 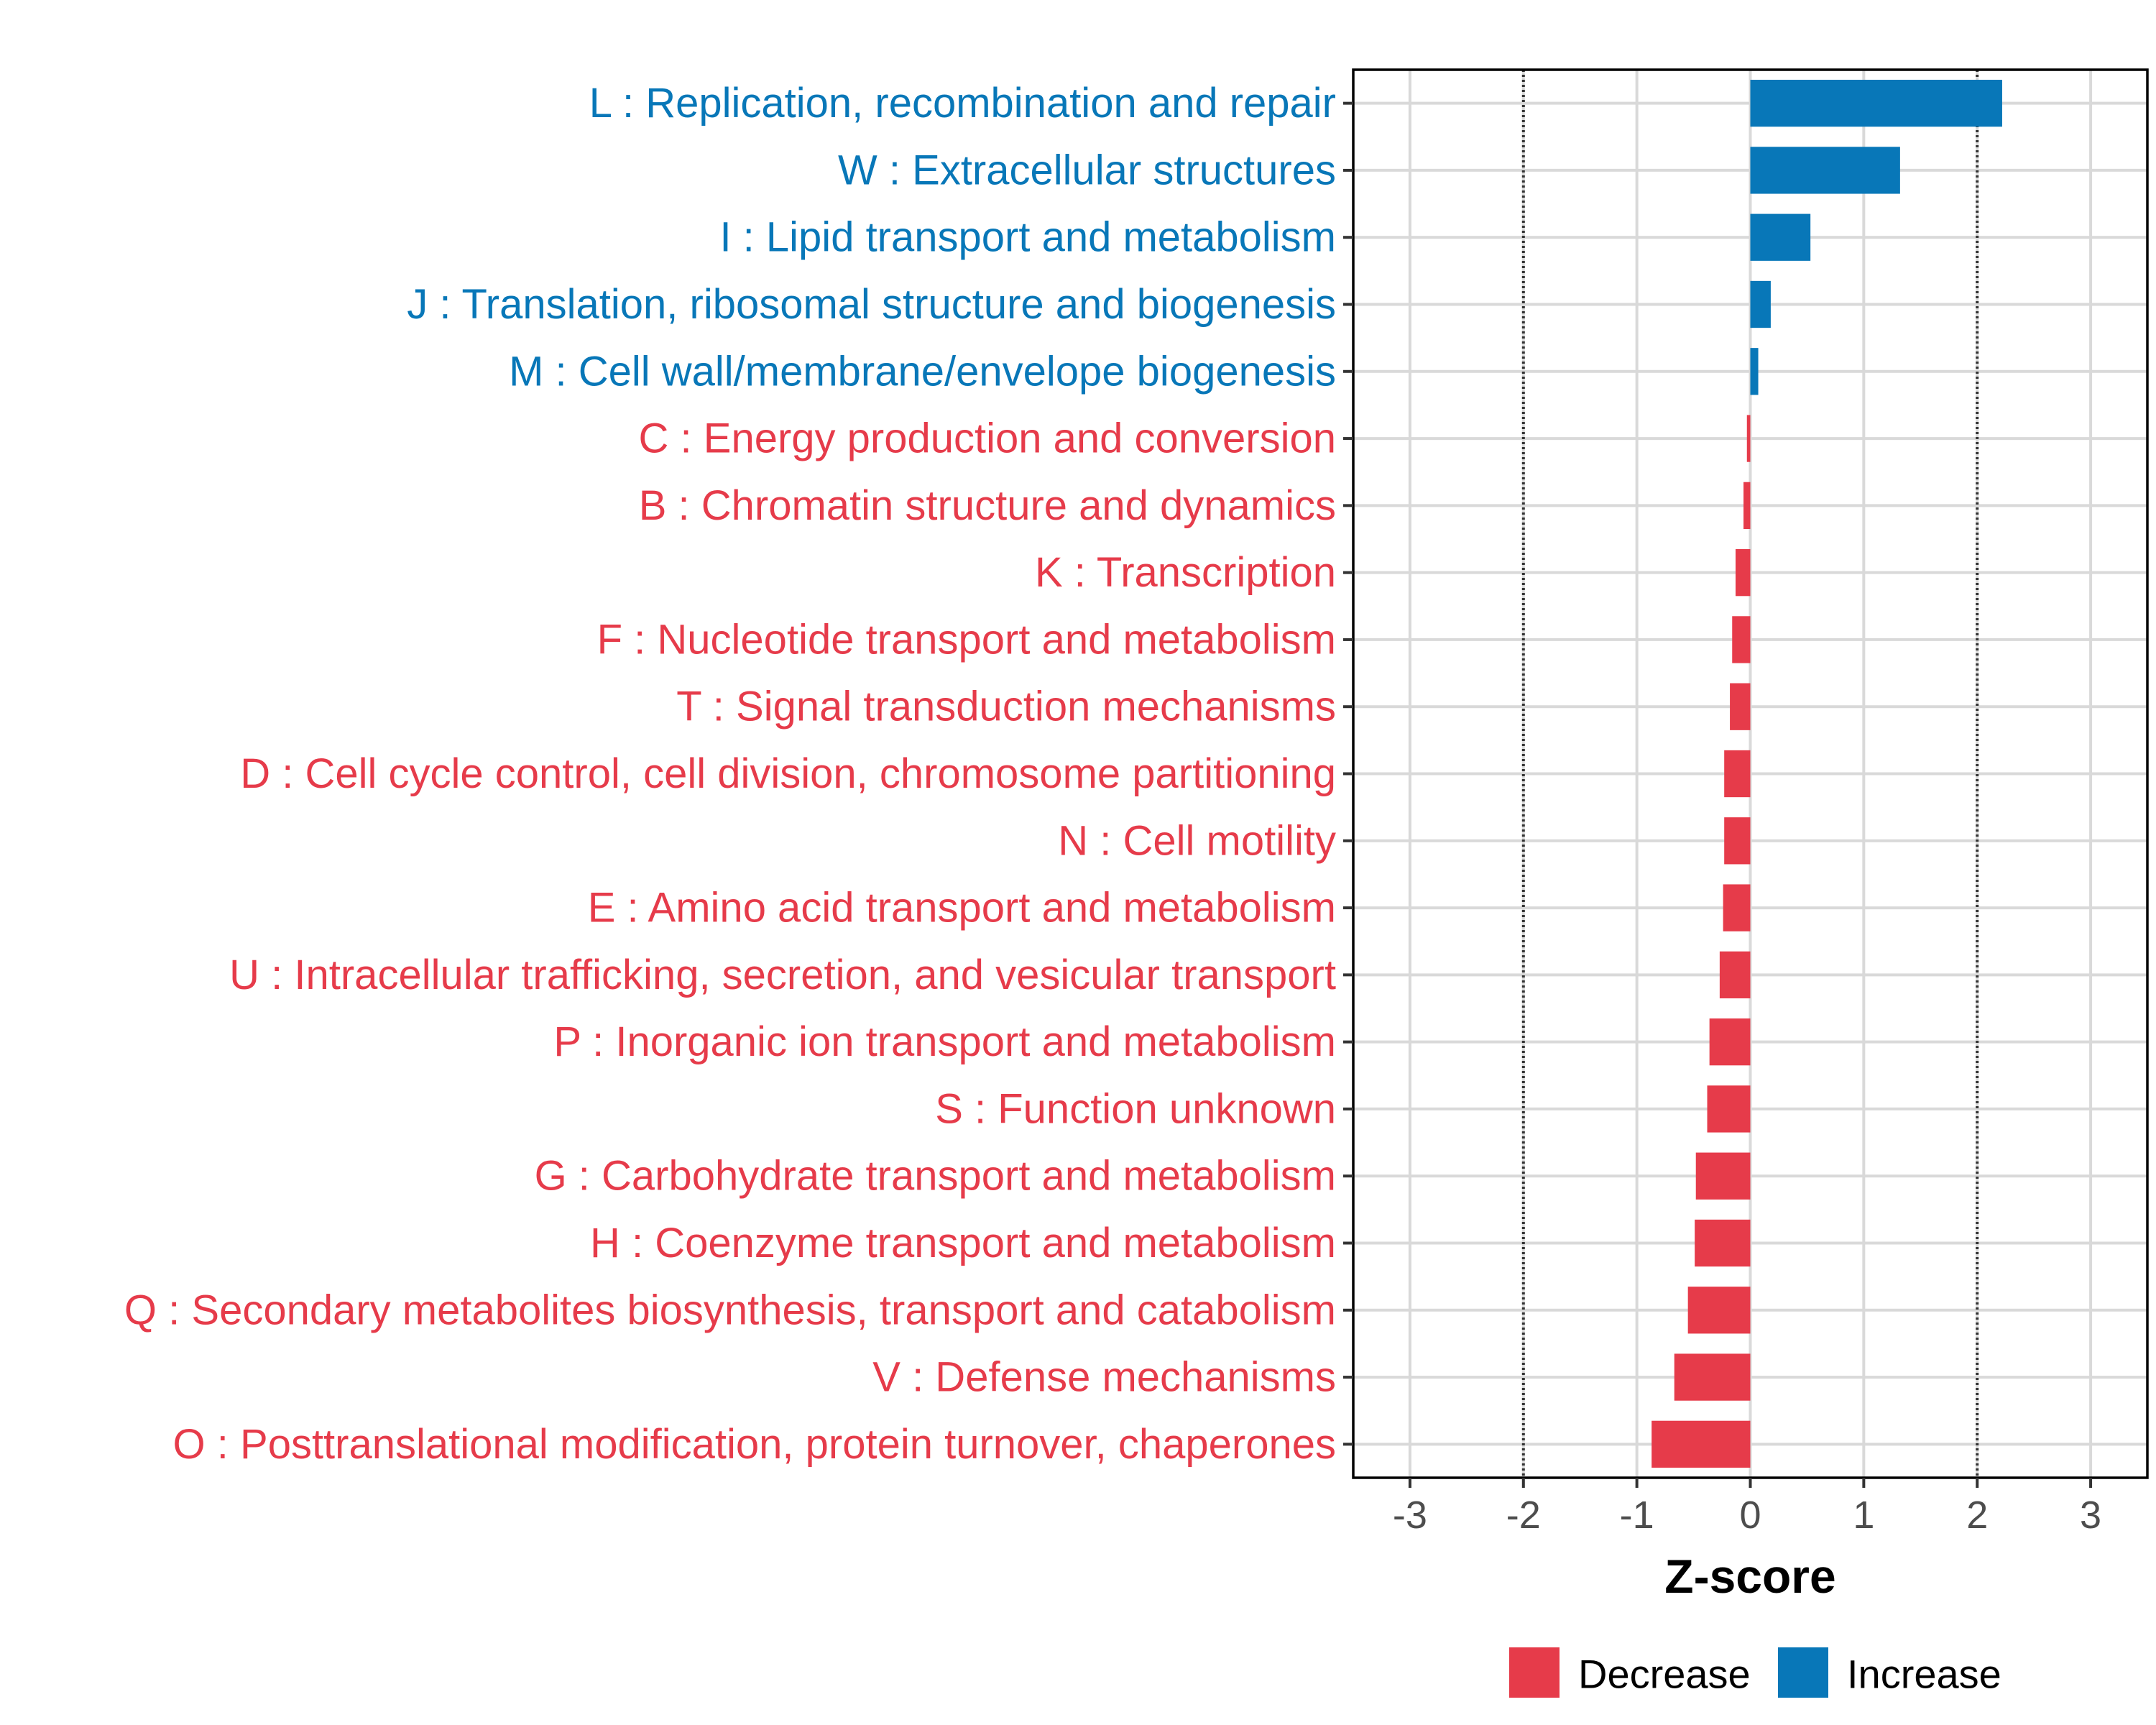 I want to click on x-tick-label: -1, so click(x=1637, y=1515).